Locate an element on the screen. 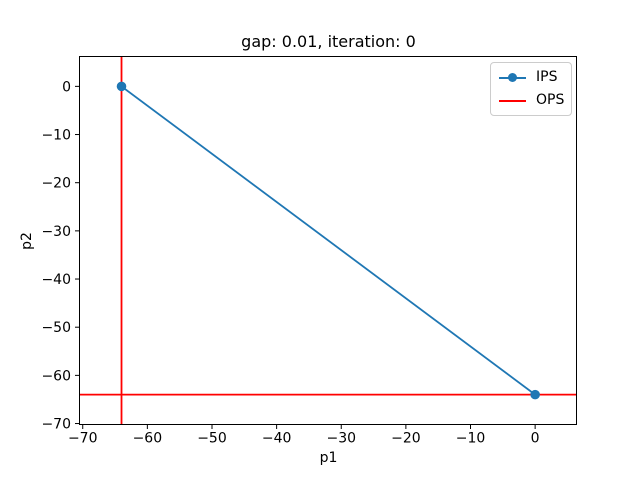 Image resolution: width=640 pixels, height=480 pixels. legend-label-ops: OPS is located at coordinates (550, 100).